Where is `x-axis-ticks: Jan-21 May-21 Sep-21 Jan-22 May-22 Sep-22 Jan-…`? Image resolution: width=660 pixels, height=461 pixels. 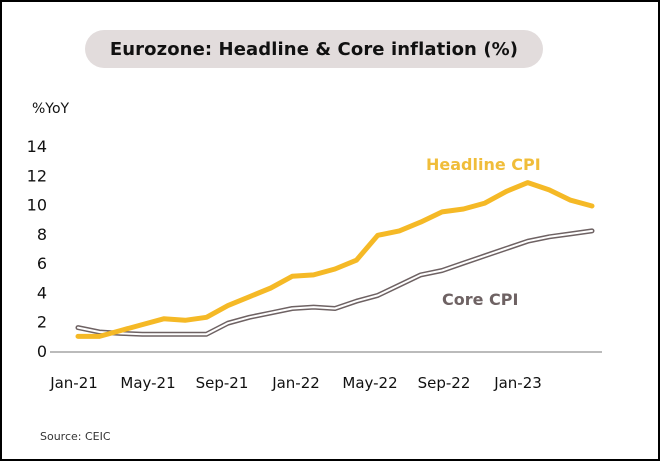 x-axis-ticks: Jan-21 May-21 Sep-21 Jan-22 May-22 Sep-22 Jan-… is located at coordinates (295, 383).